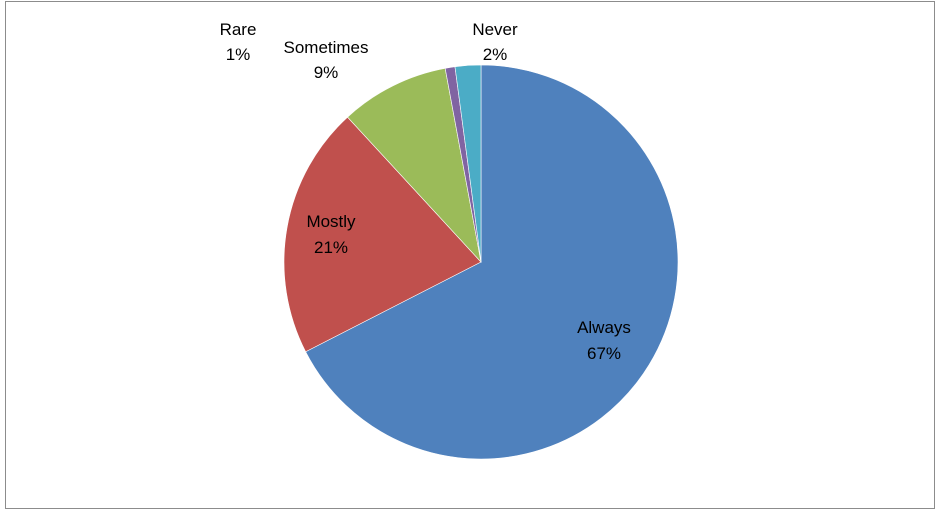 The width and height of the screenshot is (942, 514). Describe the element at coordinates (495, 54) in the screenshot. I see `slice-percent-never: 2%` at that location.